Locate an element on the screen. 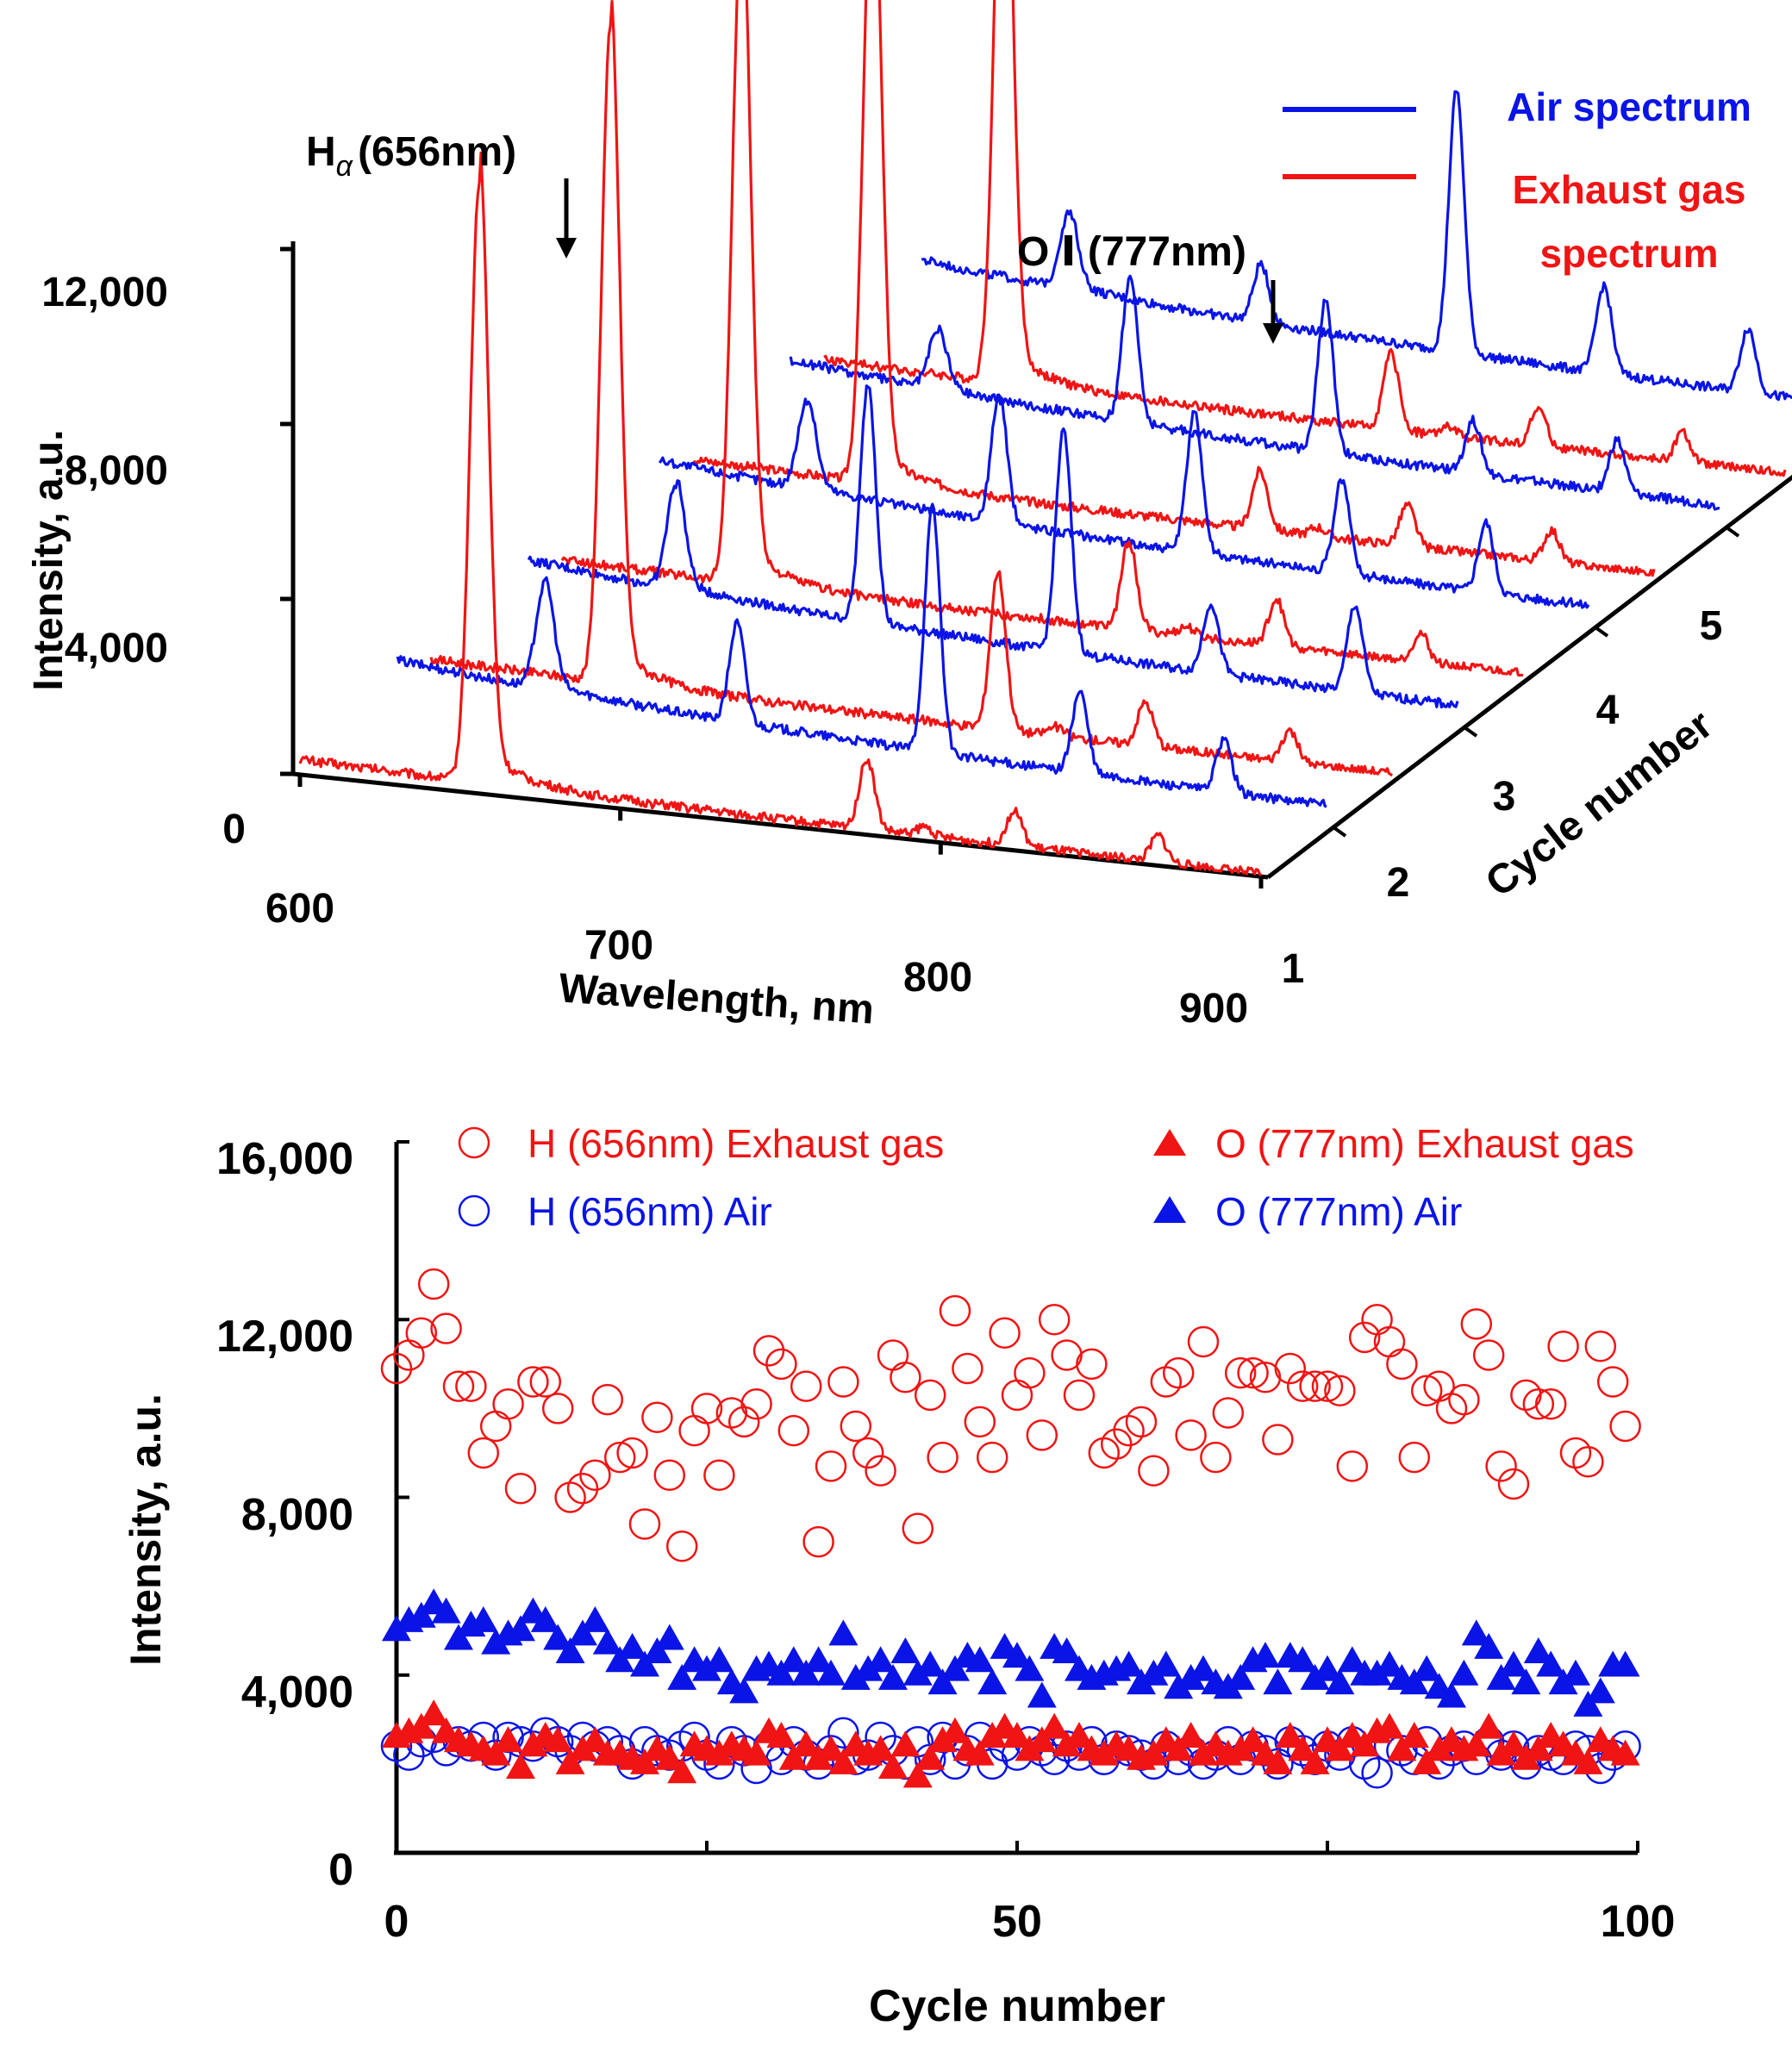 The image size is (1792, 2045). legend-label-o-exhaust: O (777nm) Exhaust gas is located at coordinates (1424, 1143).